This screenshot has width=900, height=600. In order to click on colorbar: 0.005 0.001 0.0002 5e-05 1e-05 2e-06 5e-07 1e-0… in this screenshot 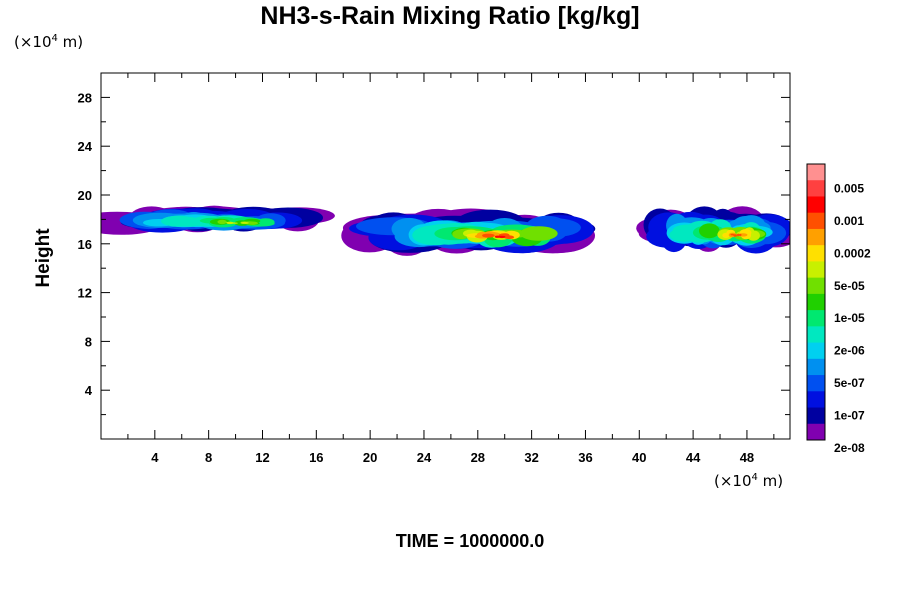, I will do `click(838, 309)`.